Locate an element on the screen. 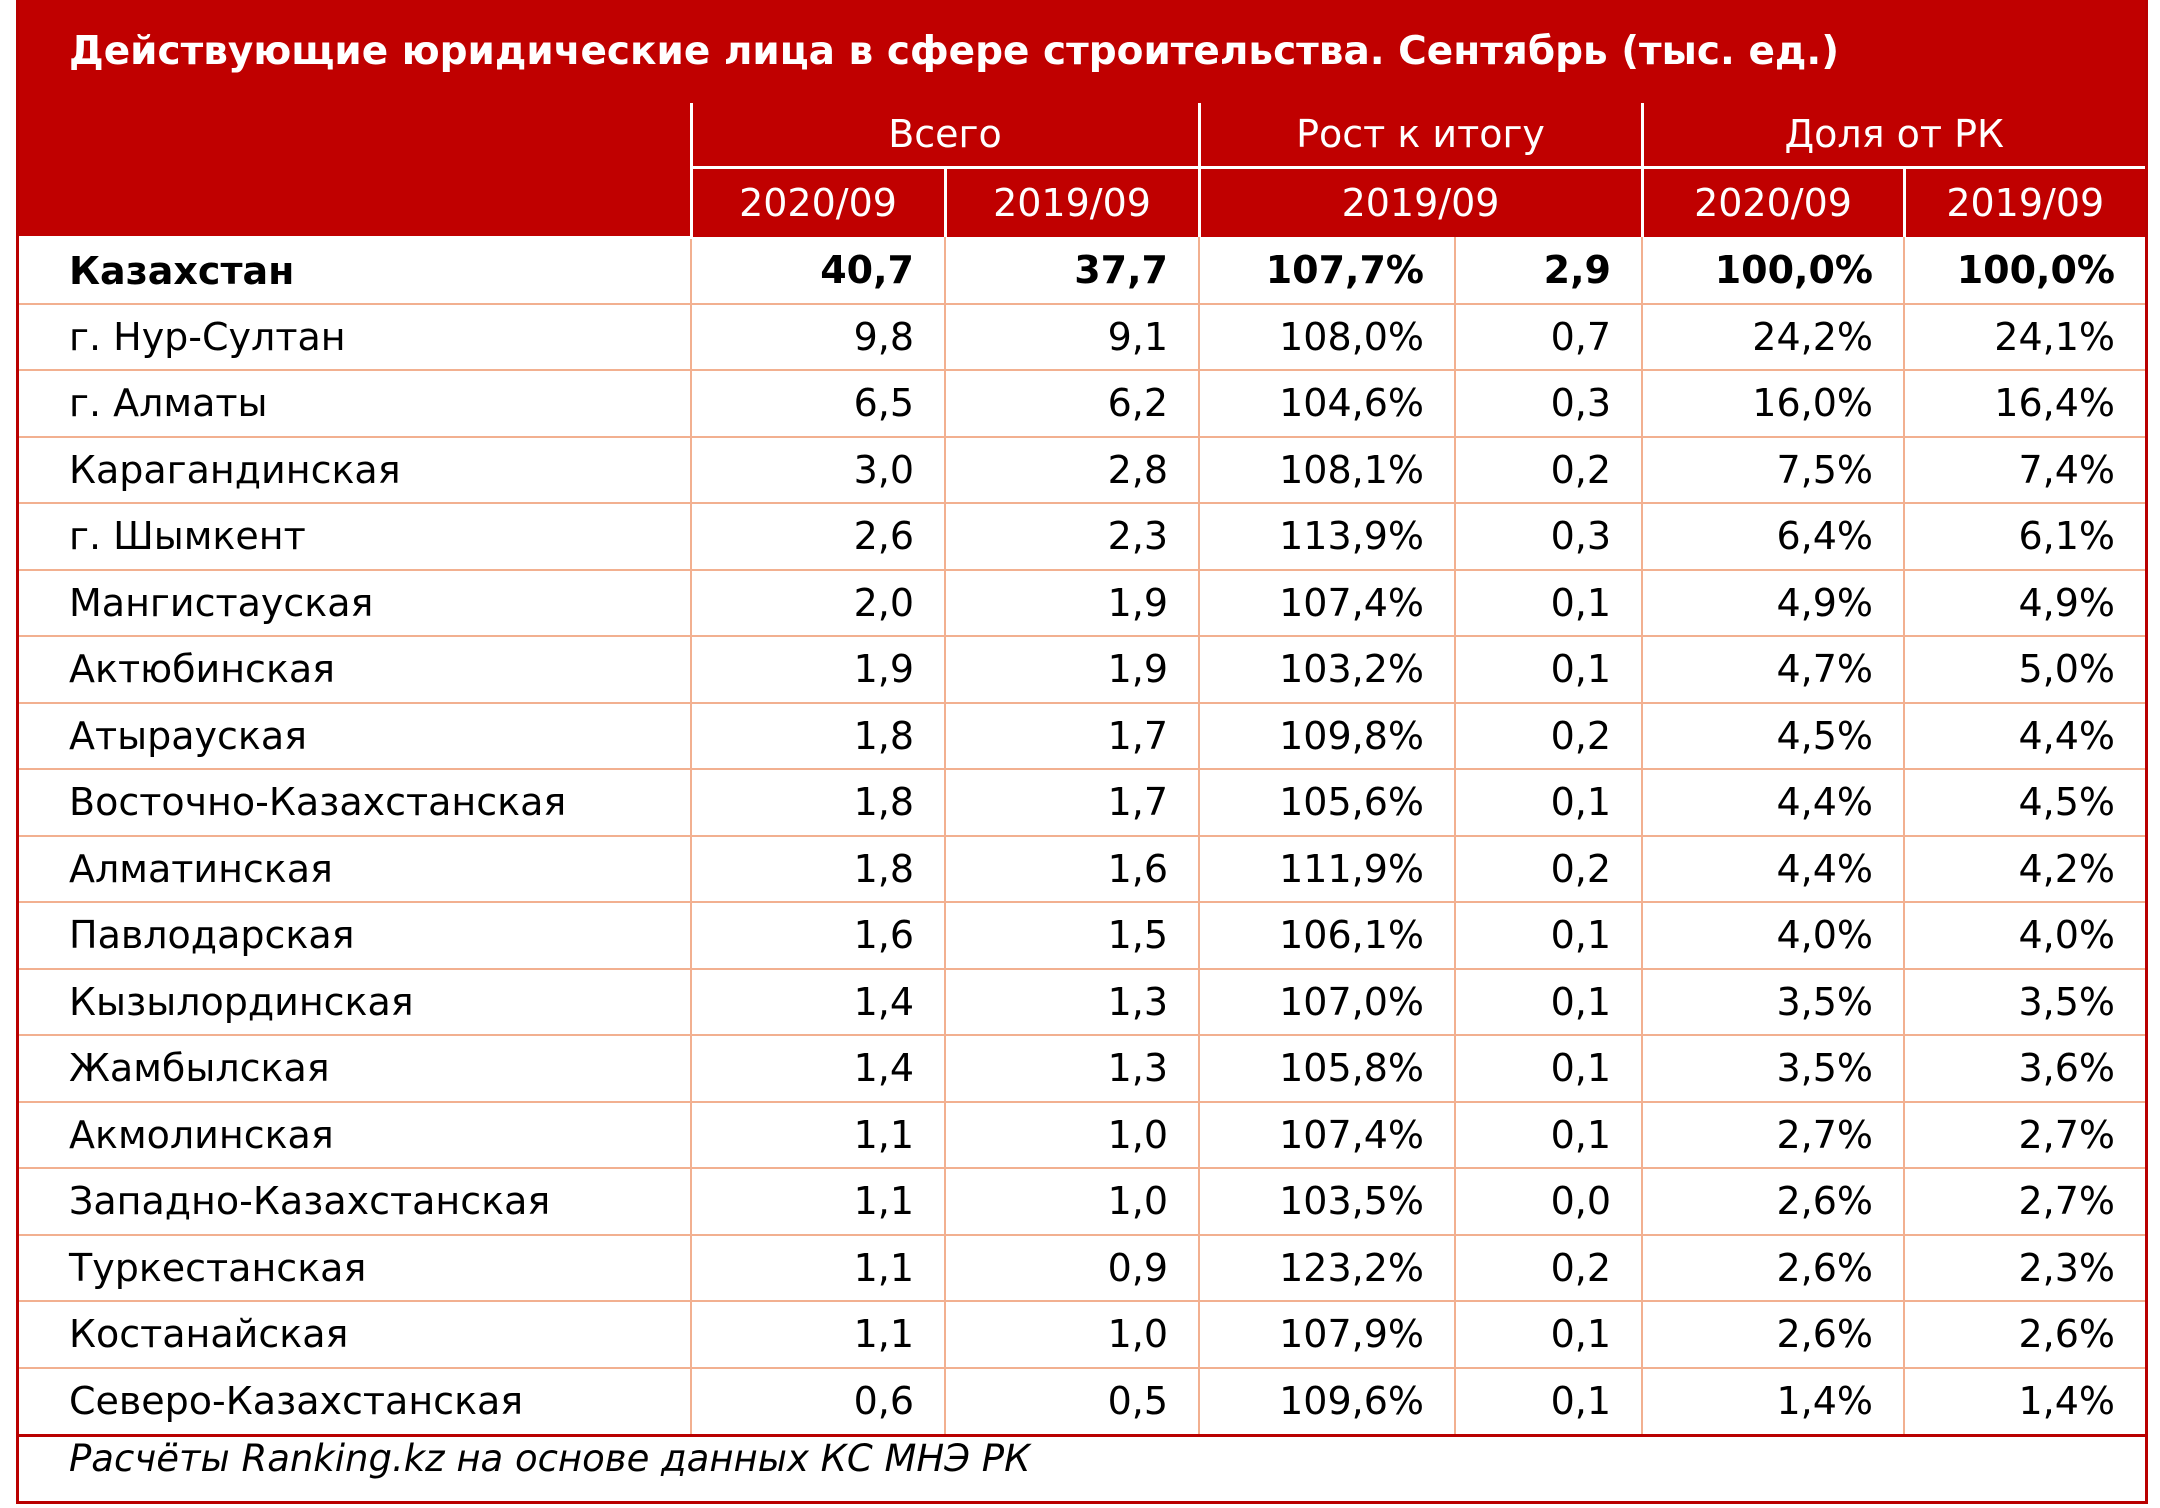  share-2019-cell: 2,3% is located at coordinates (2024, 1268).